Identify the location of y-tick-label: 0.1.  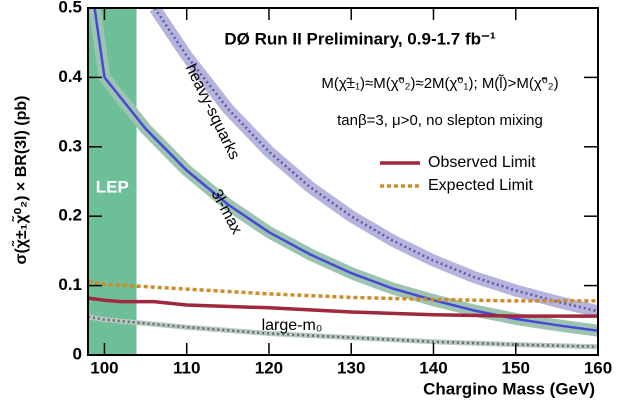
(70, 284).